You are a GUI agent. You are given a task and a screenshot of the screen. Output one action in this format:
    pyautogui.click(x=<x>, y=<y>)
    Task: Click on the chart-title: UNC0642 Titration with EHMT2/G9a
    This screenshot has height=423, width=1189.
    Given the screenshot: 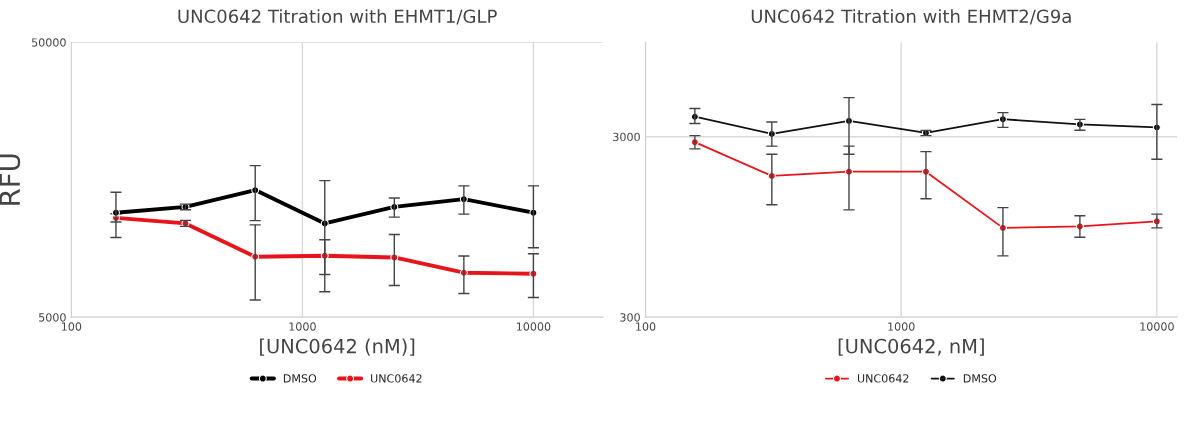 What is the action you would take?
    pyautogui.click(x=911, y=17)
    